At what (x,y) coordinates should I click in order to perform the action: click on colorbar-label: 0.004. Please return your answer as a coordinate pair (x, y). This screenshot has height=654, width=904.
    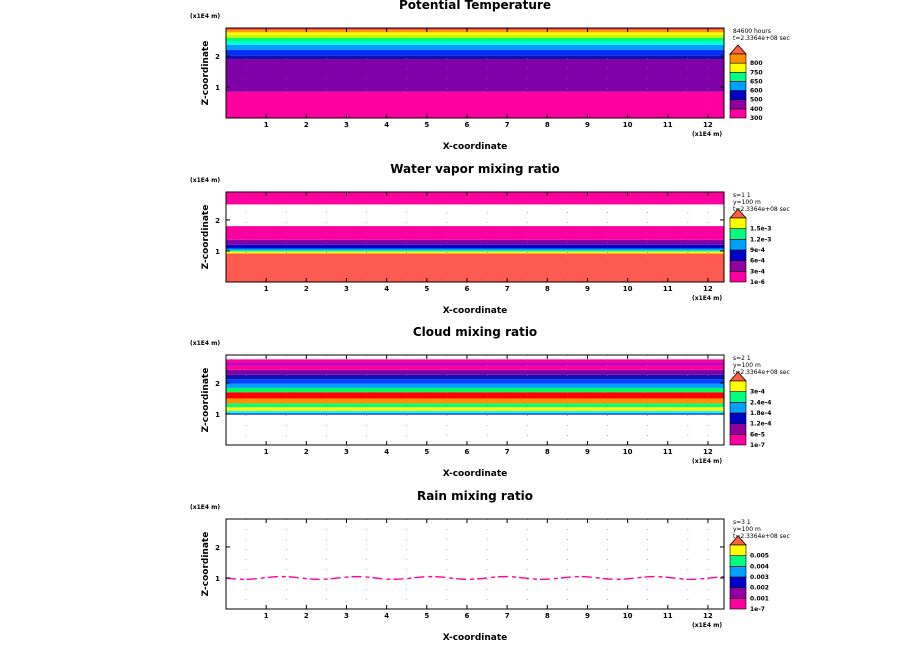
    Looking at the image, I should click on (759, 566).